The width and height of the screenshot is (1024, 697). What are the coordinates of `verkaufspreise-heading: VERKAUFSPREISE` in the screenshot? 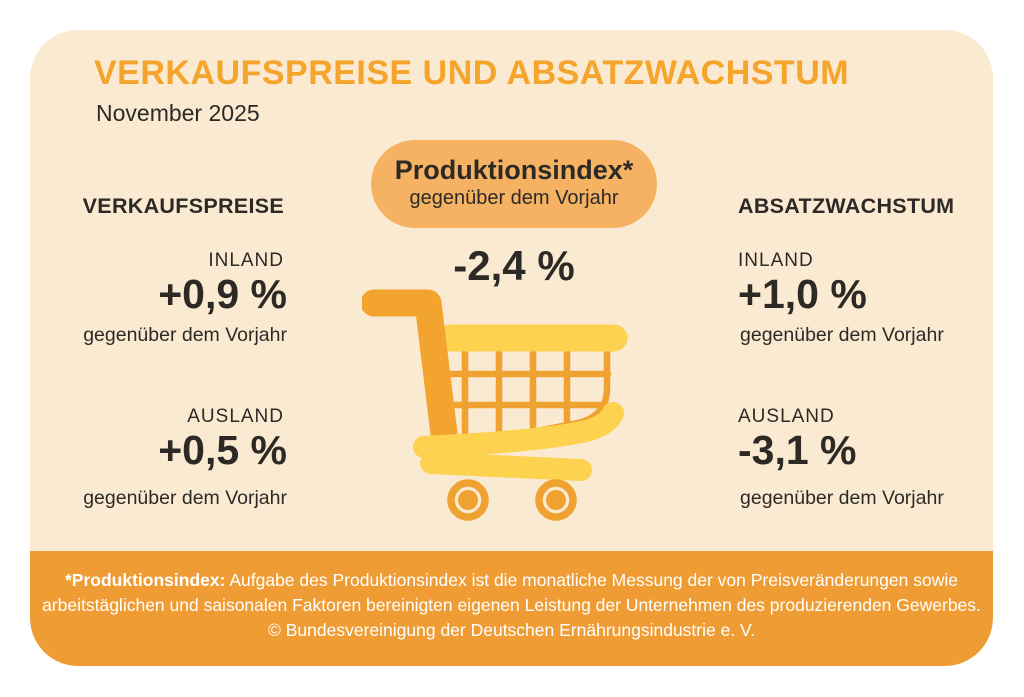 It's located at (183, 206).